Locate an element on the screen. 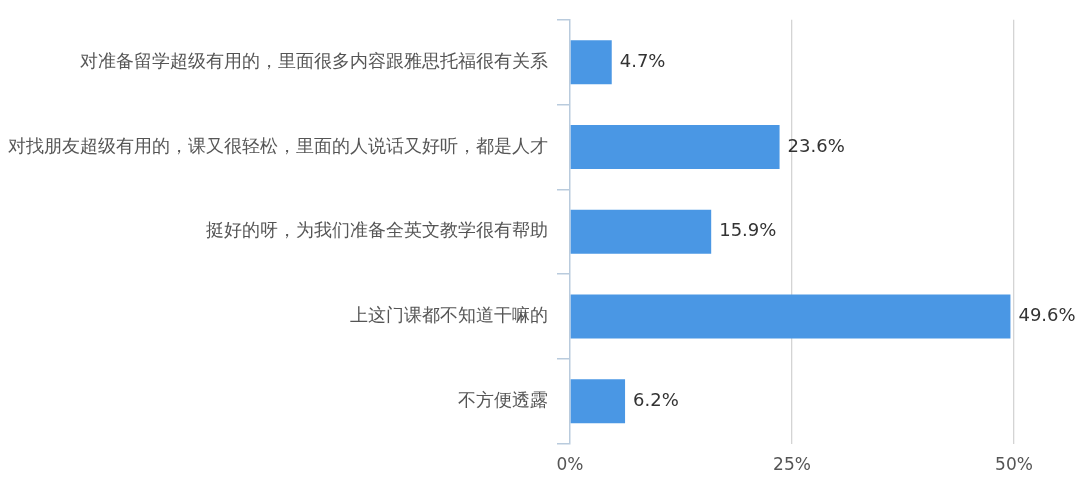  x-tick-label: 0% is located at coordinates (570, 464).